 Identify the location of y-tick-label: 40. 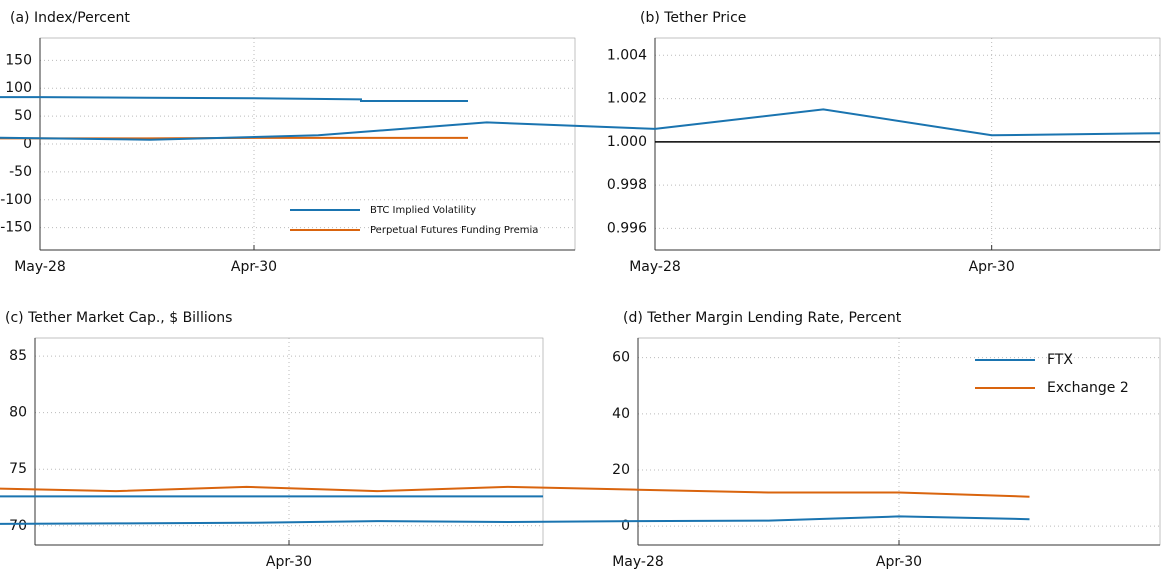
(621, 414).